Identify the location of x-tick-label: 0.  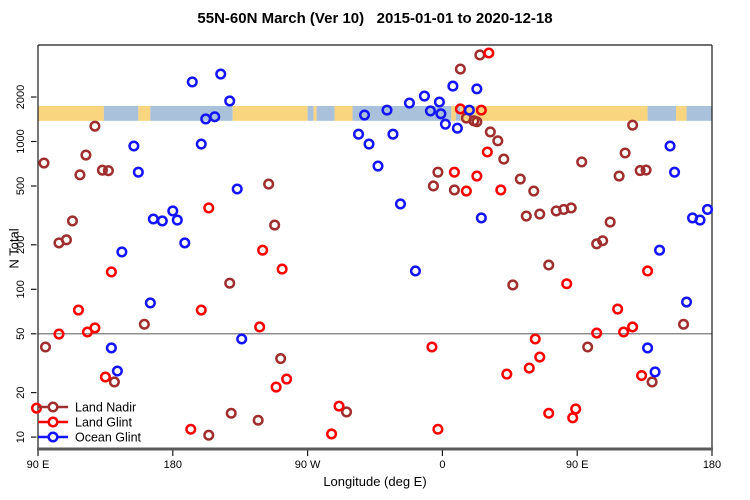
(442, 465).